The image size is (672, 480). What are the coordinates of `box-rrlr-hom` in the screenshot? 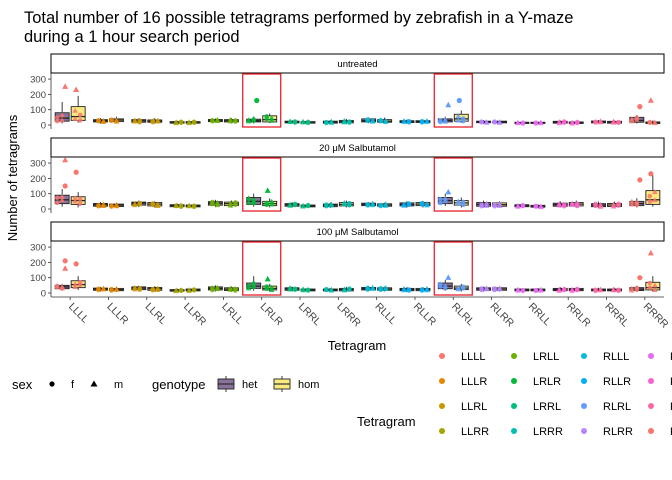 It's located at (576, 122).